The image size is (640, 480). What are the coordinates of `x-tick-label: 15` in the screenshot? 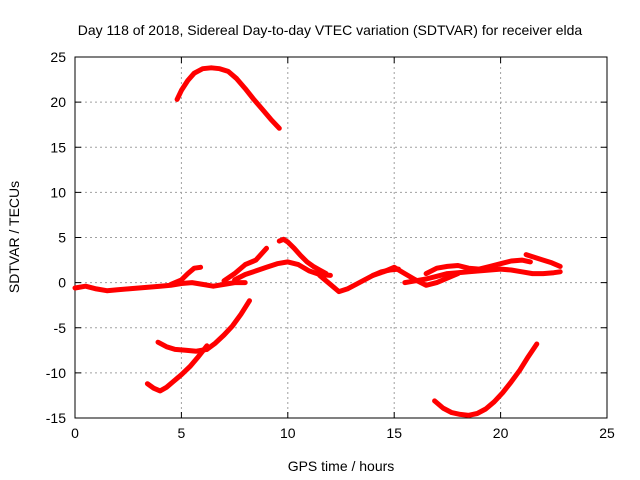 It's located at (394, 433).